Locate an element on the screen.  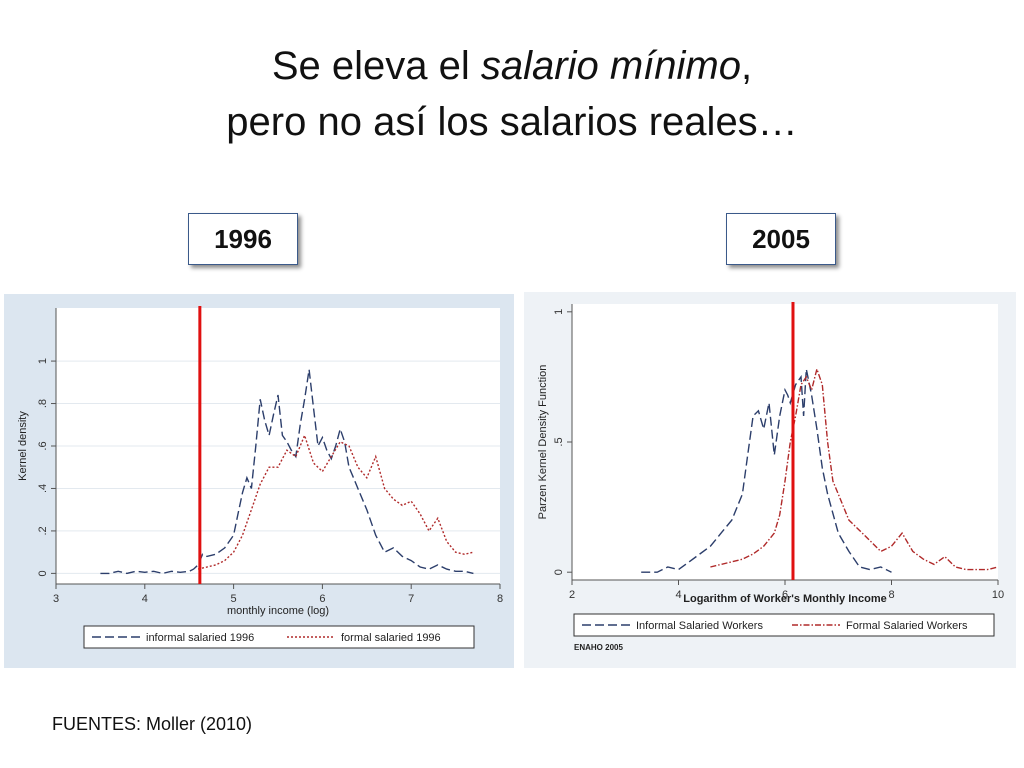
year-label-2005: 2005 is located at coordinates (781, 239).